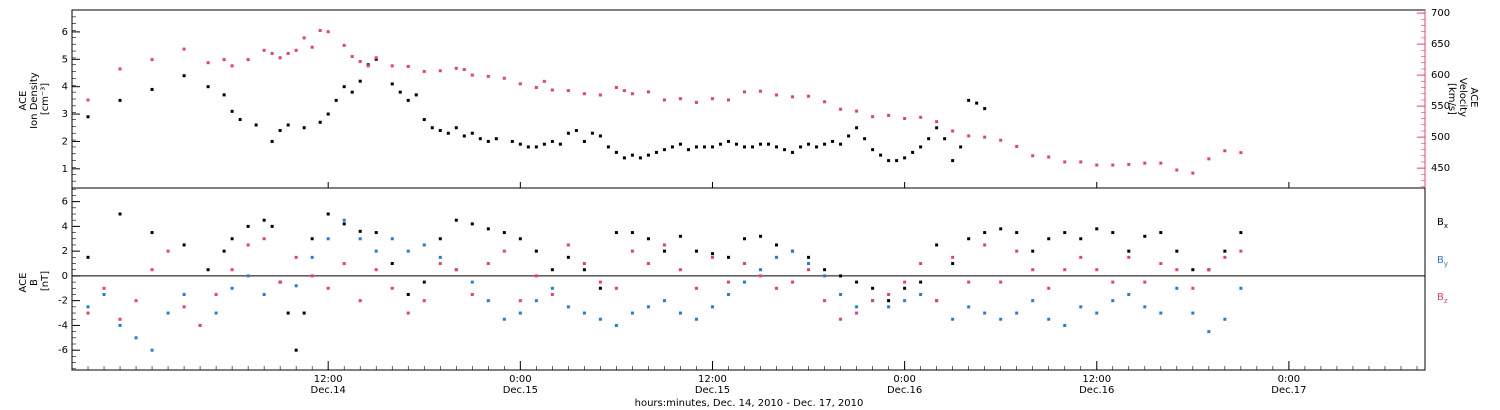 The image size is (1500, 410). I want to click on density-tick-label: 5, so click(65, 59).